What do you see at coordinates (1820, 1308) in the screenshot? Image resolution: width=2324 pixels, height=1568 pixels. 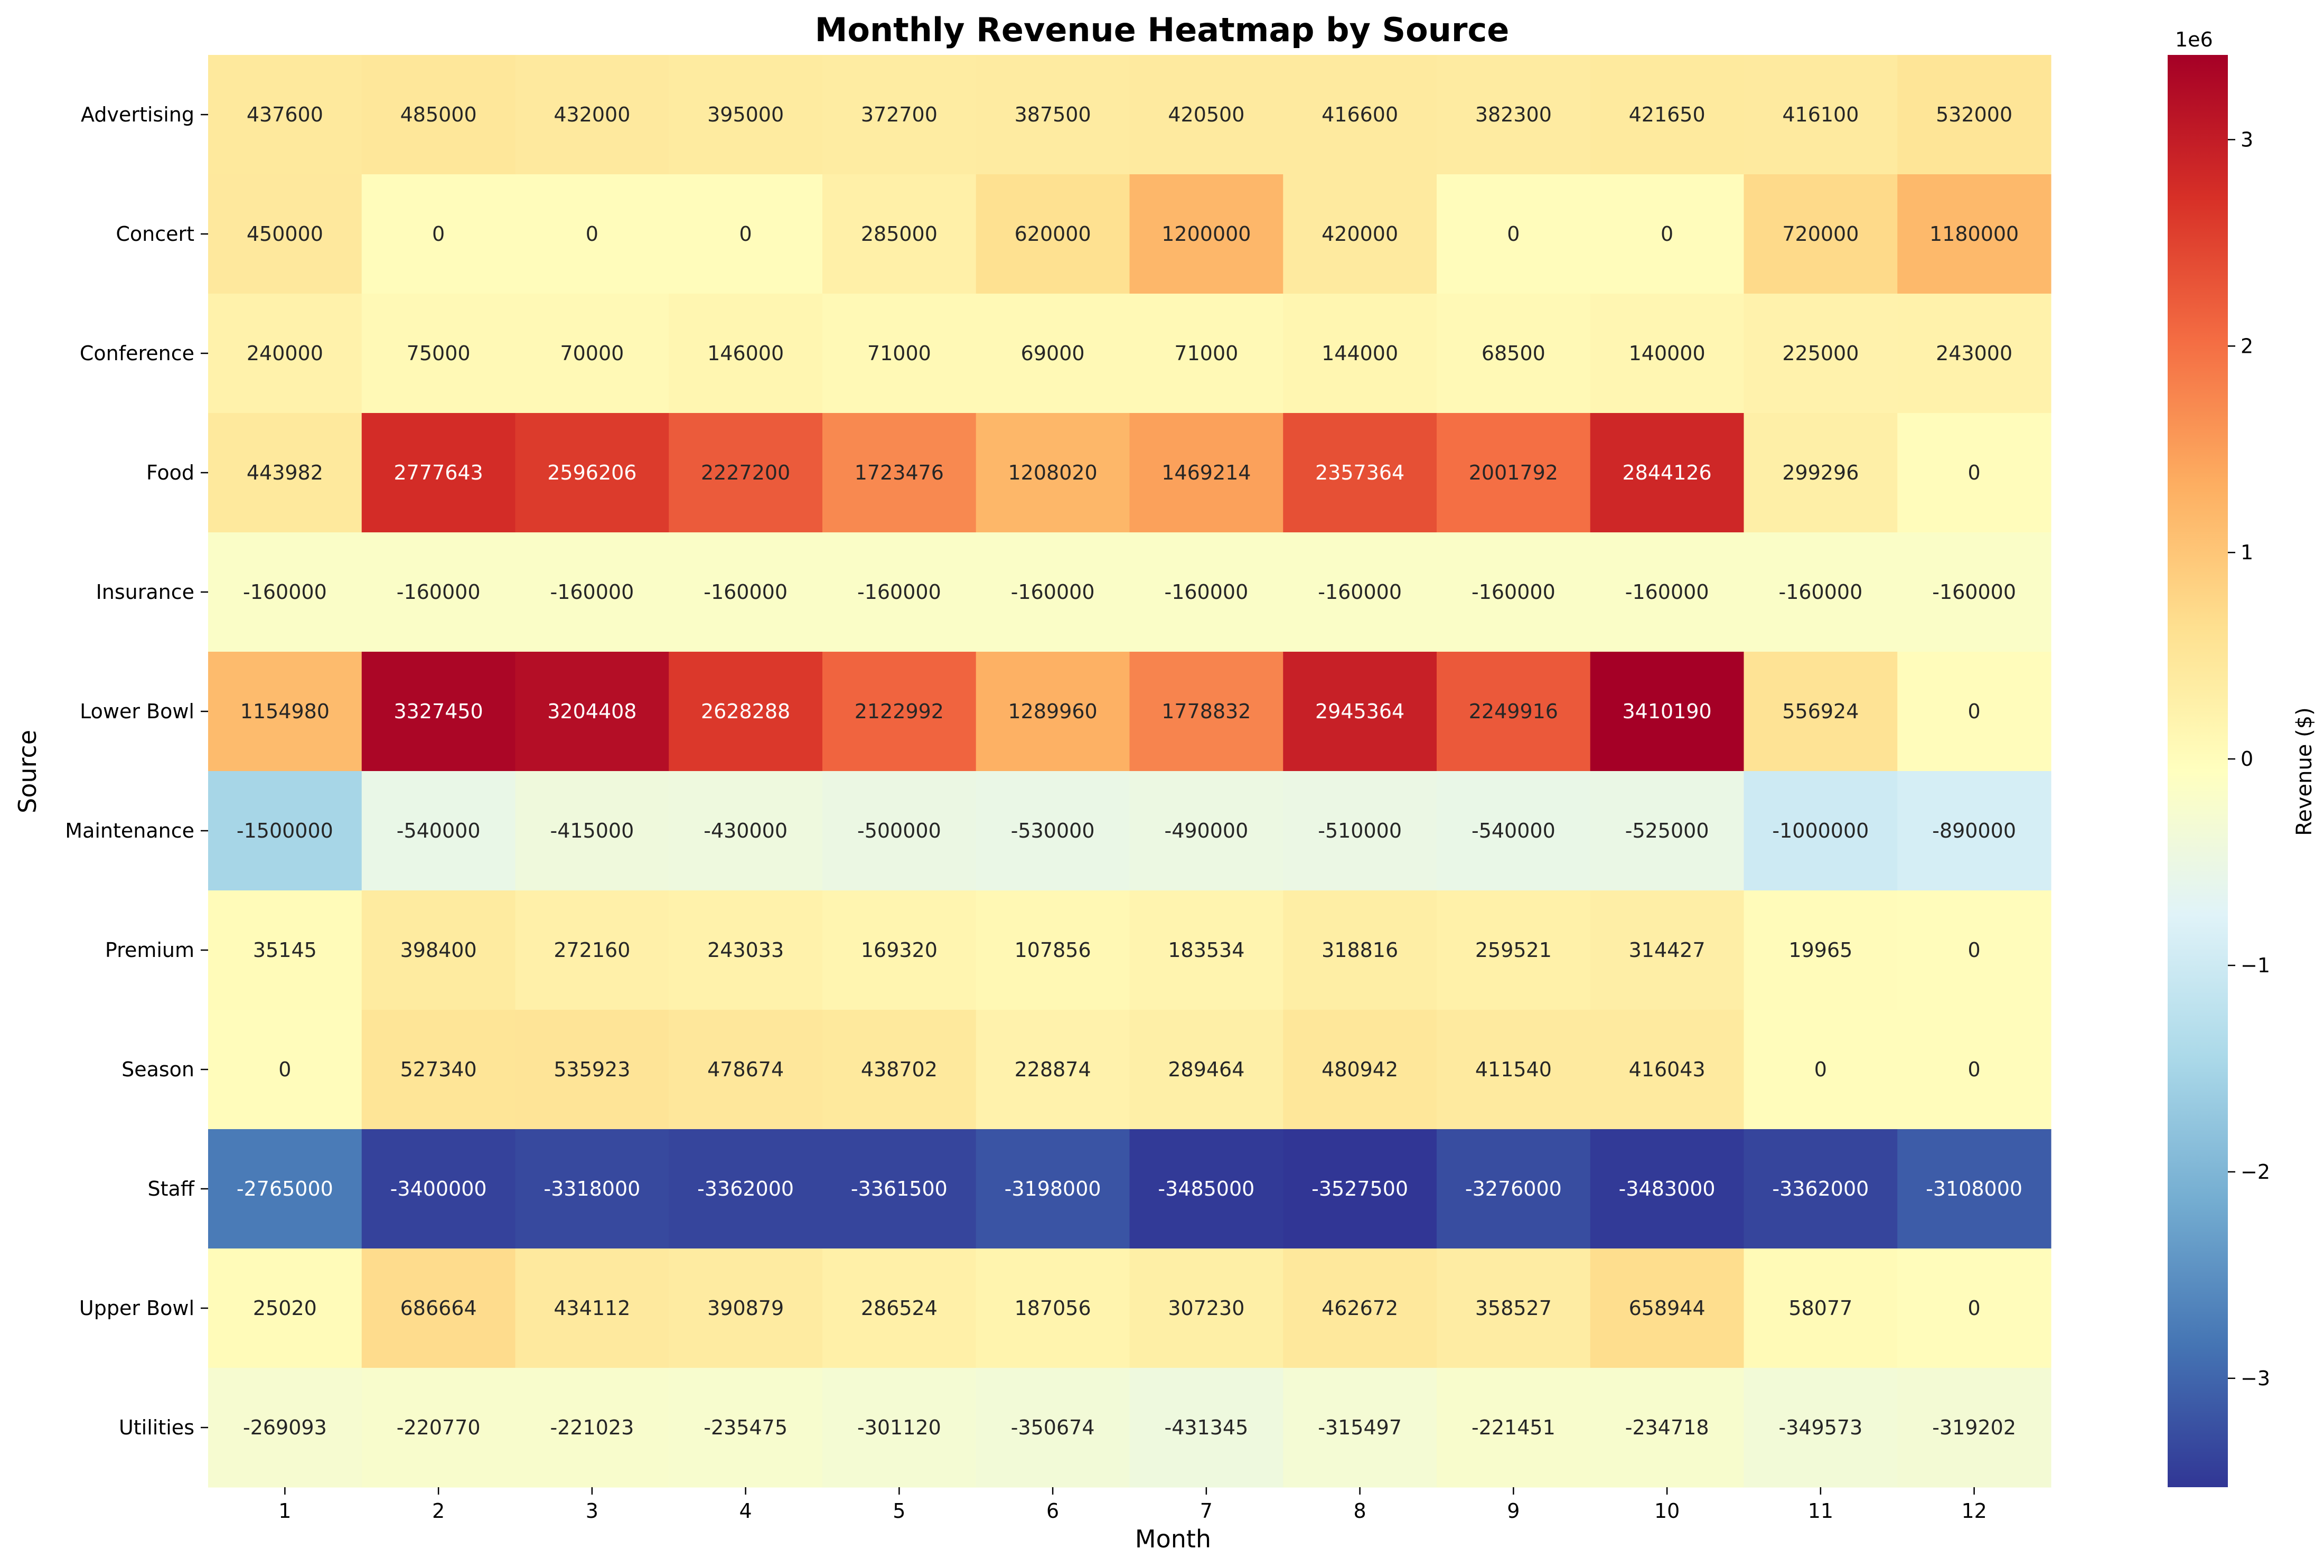 I see `cell-value-label: 58077` at bounding box center [1820, 1308].